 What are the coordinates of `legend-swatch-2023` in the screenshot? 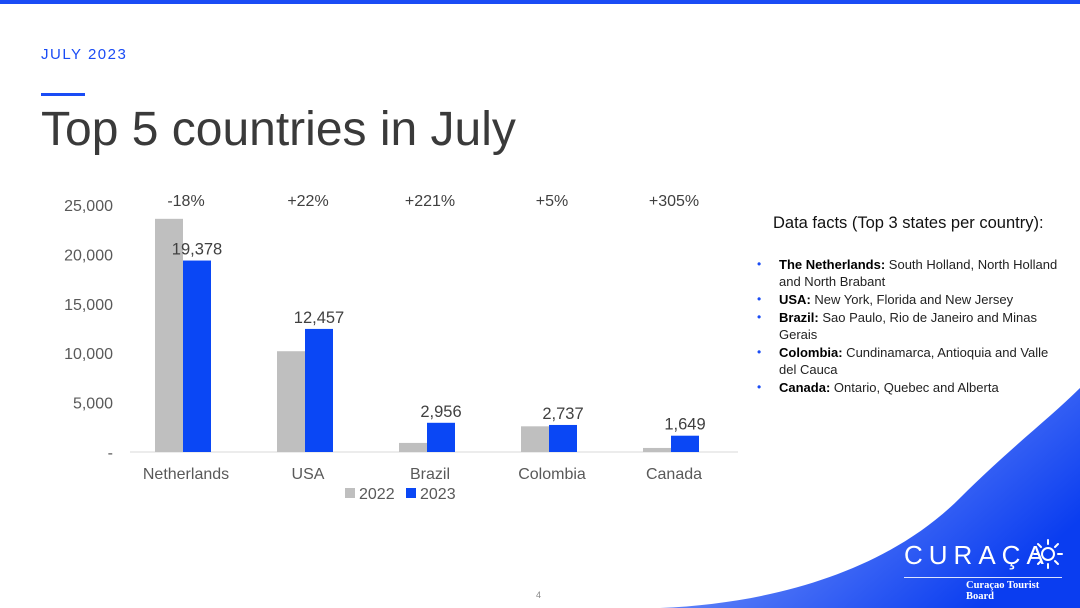 It's located at (411, 493).